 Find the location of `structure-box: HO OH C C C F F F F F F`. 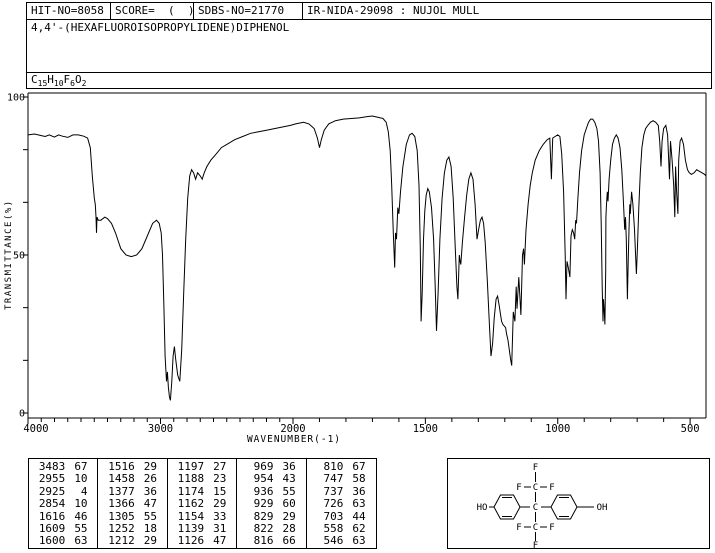

structure-box: HO OH C C C F F F F F F is located at coordinates (578, 503).